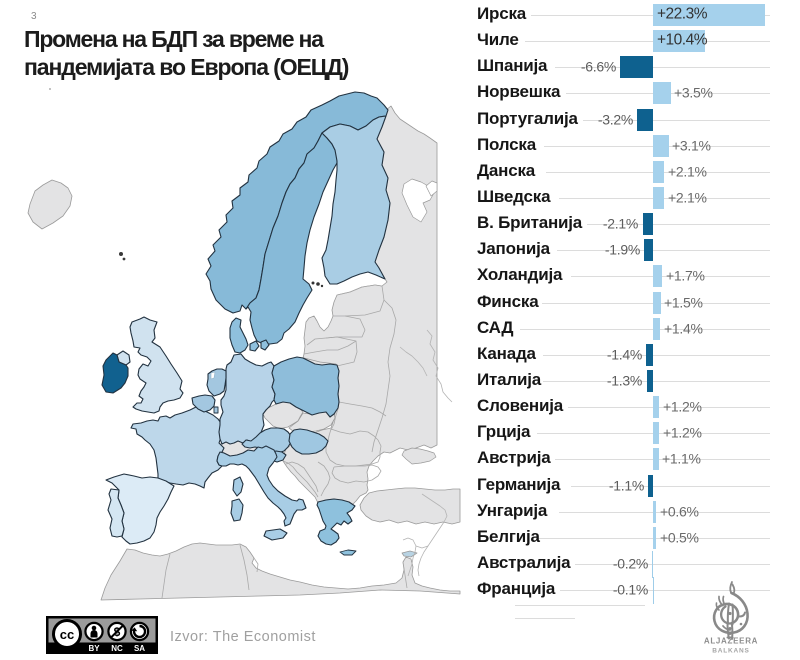  Describe the element at coordinates (94, 648) in the screenshot. I see `svg-text: BY` at that location.